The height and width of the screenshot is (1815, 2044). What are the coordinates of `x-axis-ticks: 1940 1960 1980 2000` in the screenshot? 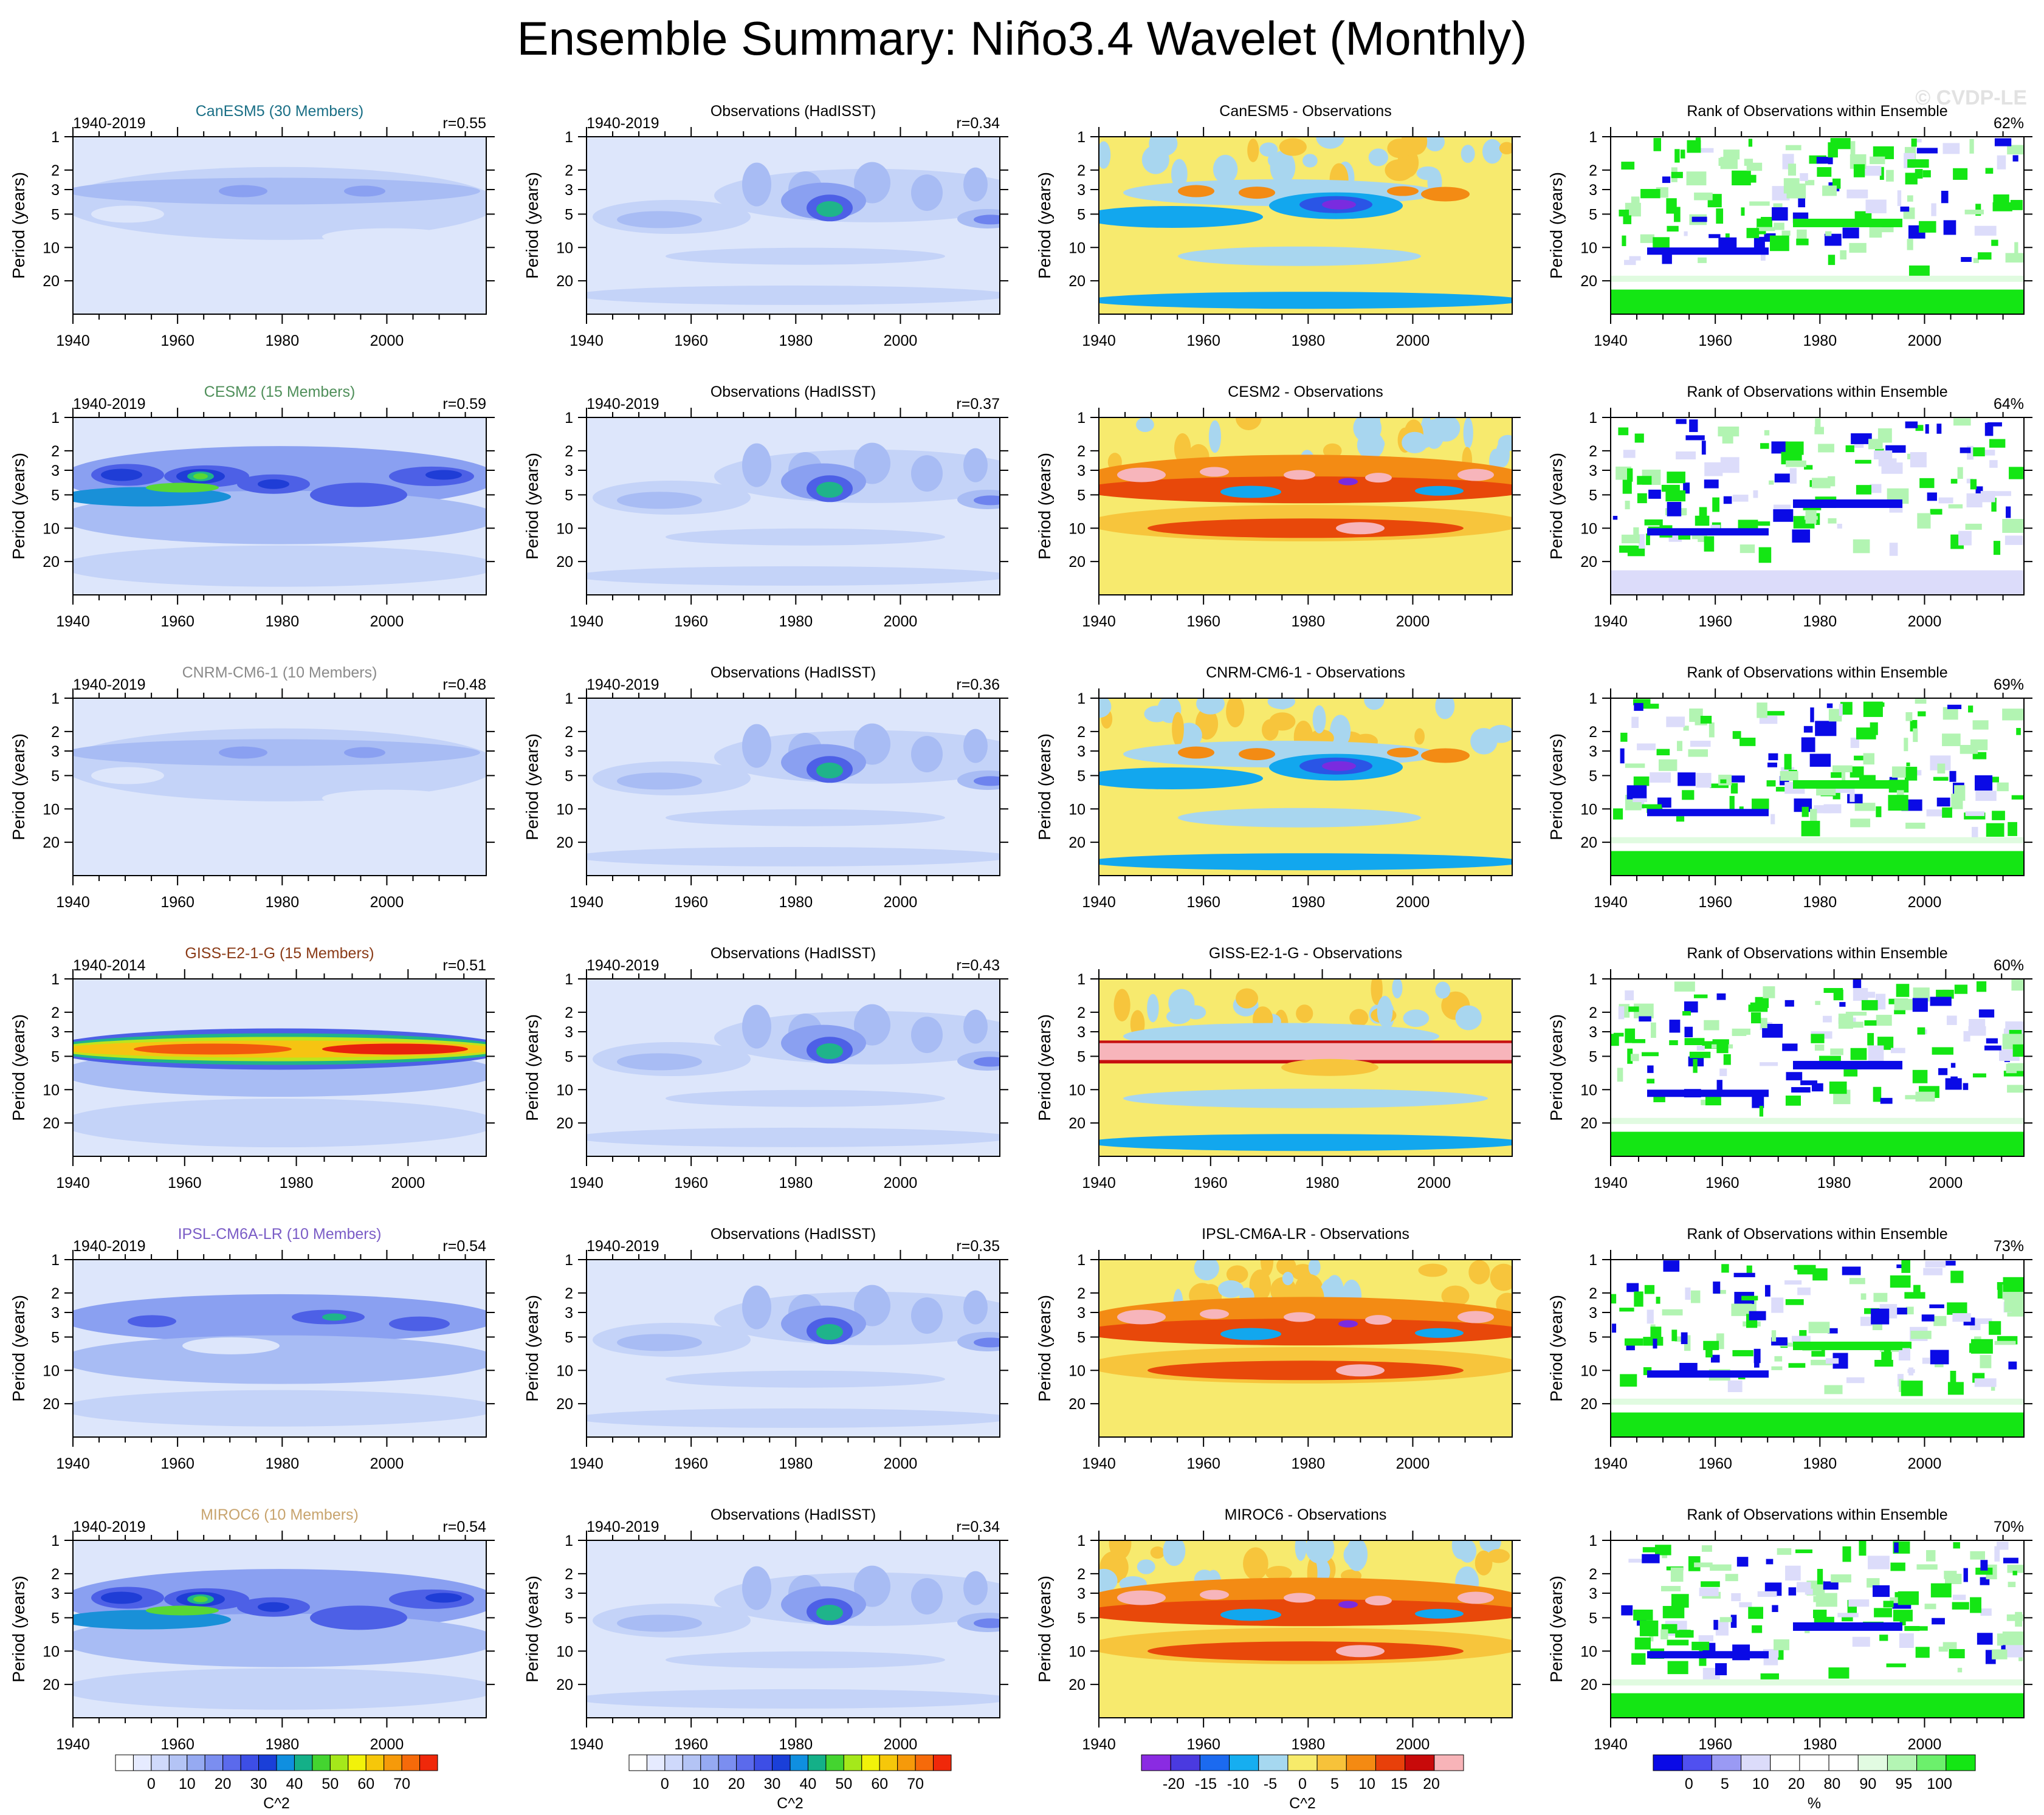 It's located at (1799, 238).